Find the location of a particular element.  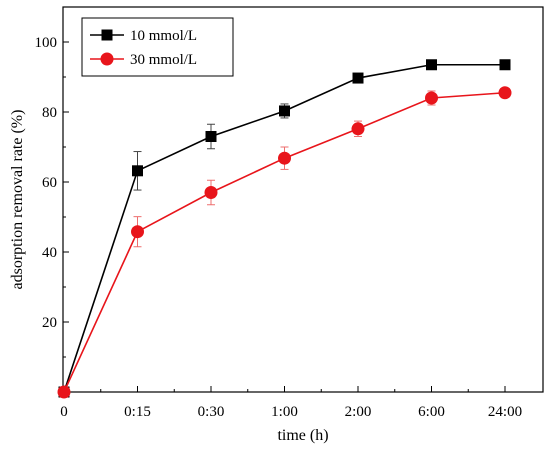

legend: 10 mmol/L 30 mmol/L is located at coordinates (157, 47).